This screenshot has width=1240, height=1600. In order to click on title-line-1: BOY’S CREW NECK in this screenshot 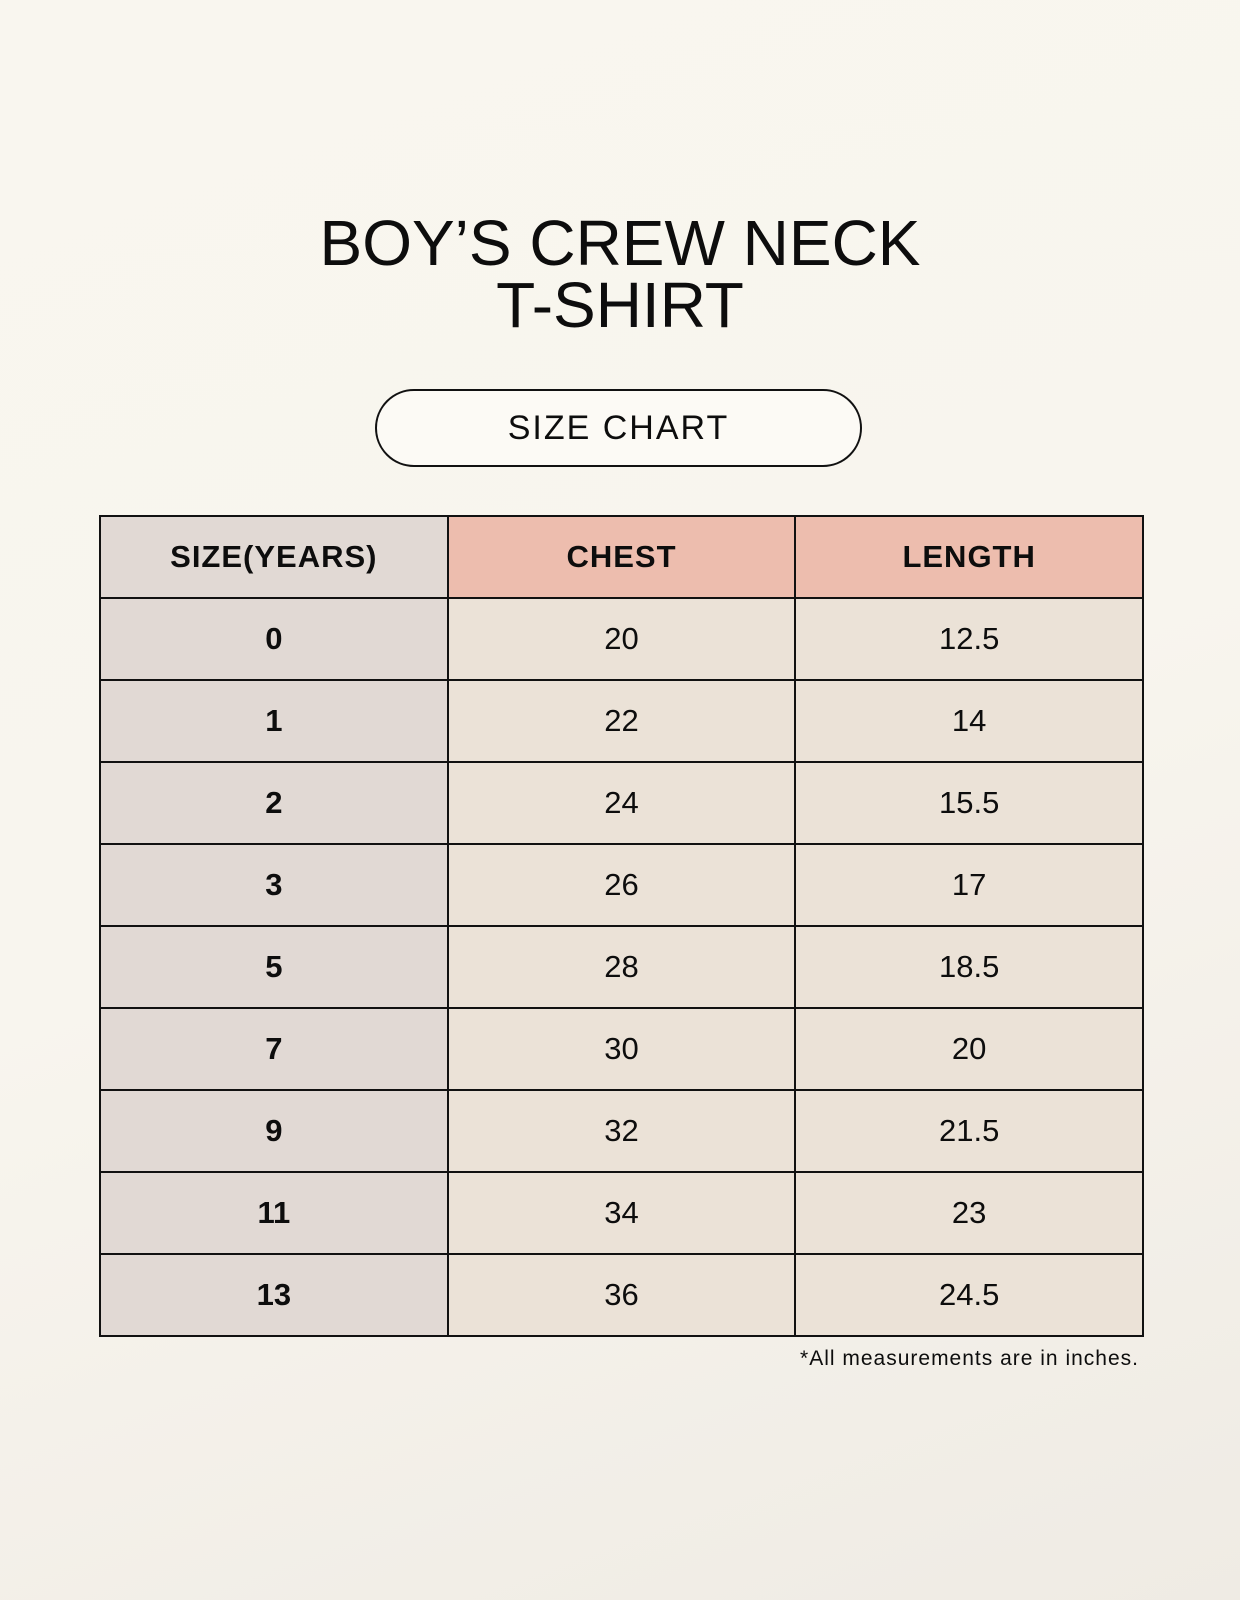, I will do `click(620, 243)`.